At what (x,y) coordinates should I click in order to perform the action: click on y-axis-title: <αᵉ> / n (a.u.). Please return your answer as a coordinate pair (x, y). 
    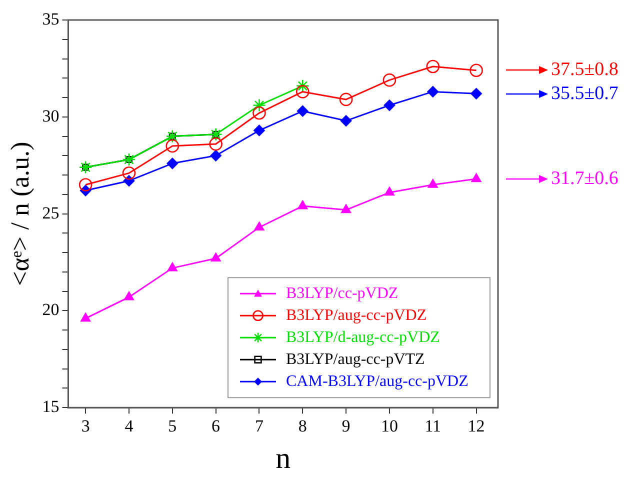
    Looking at the image, I should click on (19, 214).